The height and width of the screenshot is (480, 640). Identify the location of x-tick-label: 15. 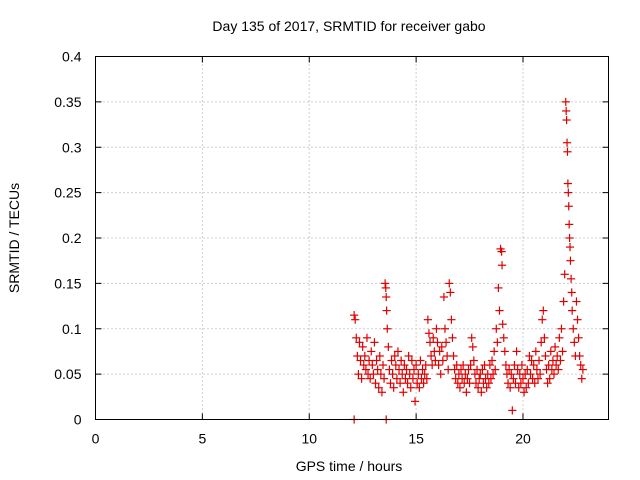
(416, 439).